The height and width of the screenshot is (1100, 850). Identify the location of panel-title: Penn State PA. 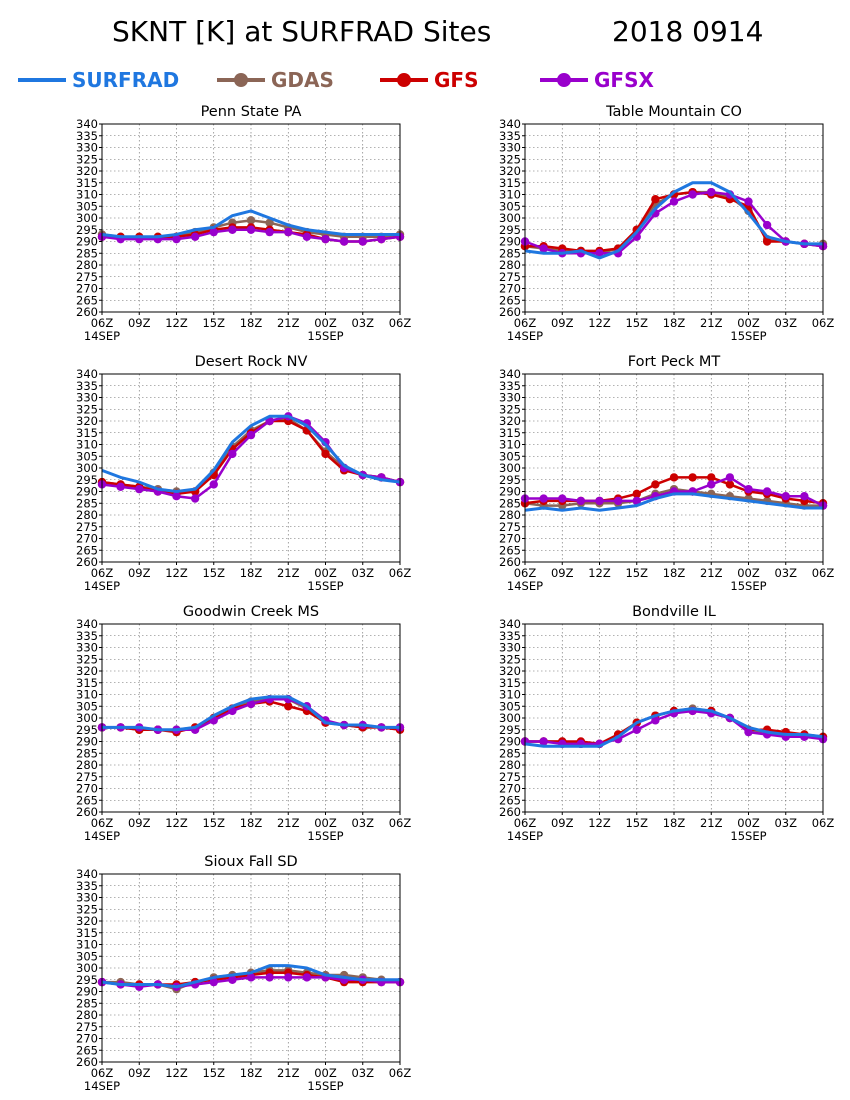
(251, 112).